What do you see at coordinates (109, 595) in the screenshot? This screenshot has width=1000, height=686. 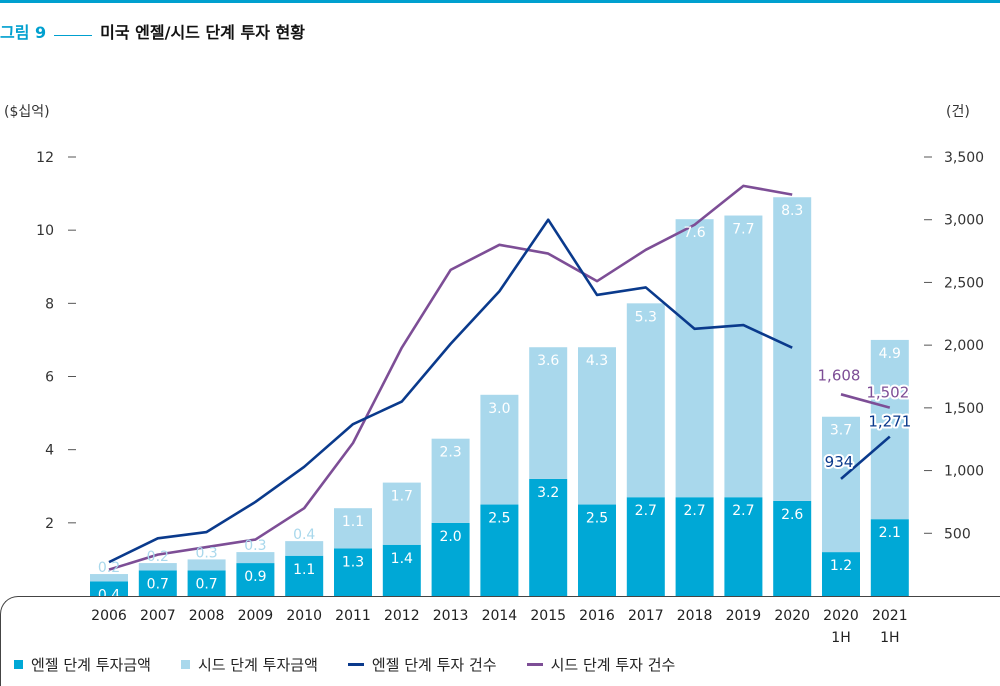 I see `data-label-angel-amount: 0.4` at bounding box center [109, 595].